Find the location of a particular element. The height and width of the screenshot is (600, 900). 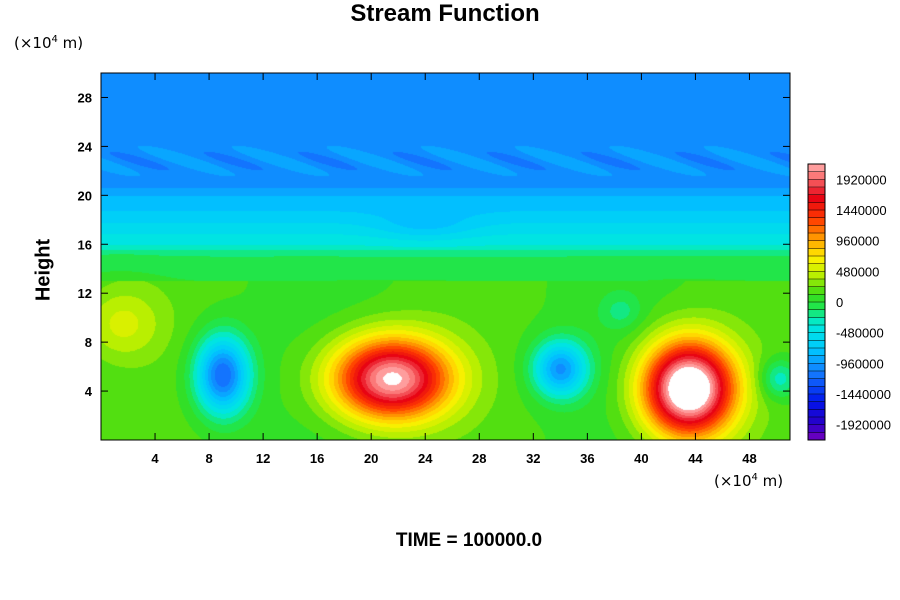

colorbar-label: -1440000 is located at coordinates (863, 394).